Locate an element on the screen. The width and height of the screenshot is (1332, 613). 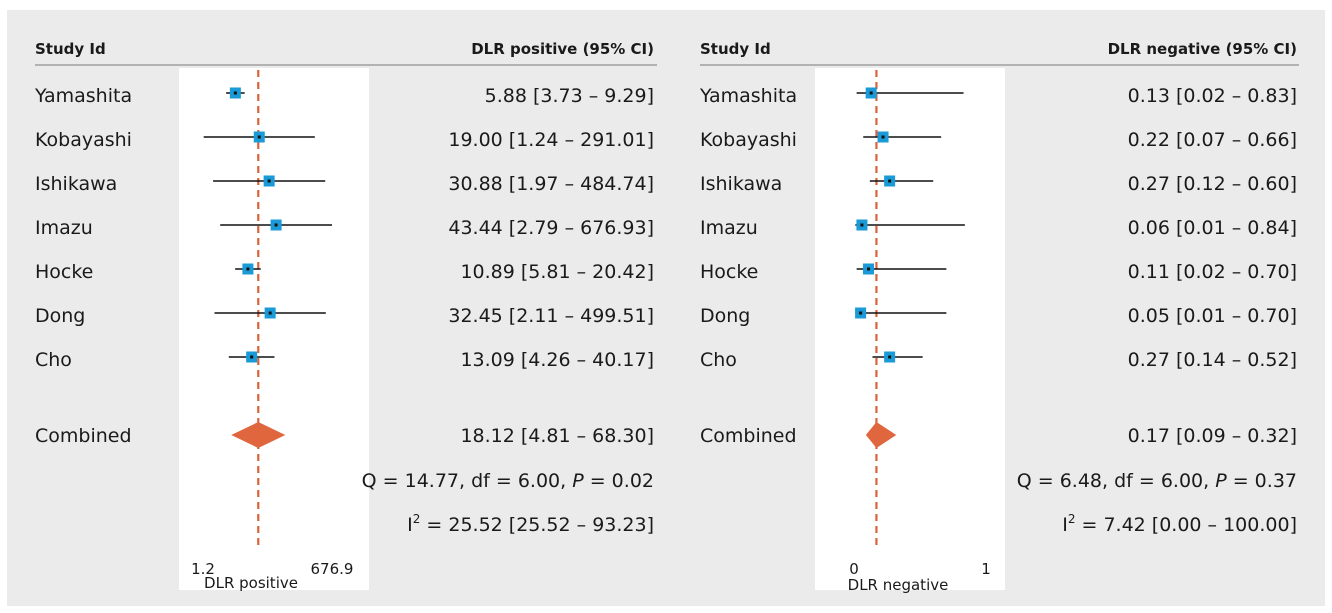
combined-ci-label: 18.12 [4.81 – 68.30] is located at coordinates (557, 436).